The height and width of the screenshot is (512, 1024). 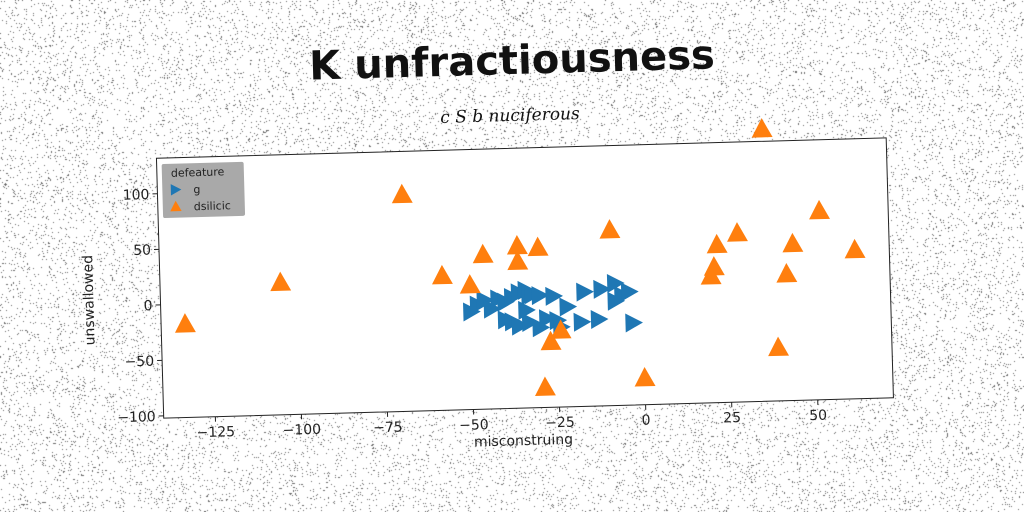 I want to click on series-dsilicic-point, so click(x=761, y=128).